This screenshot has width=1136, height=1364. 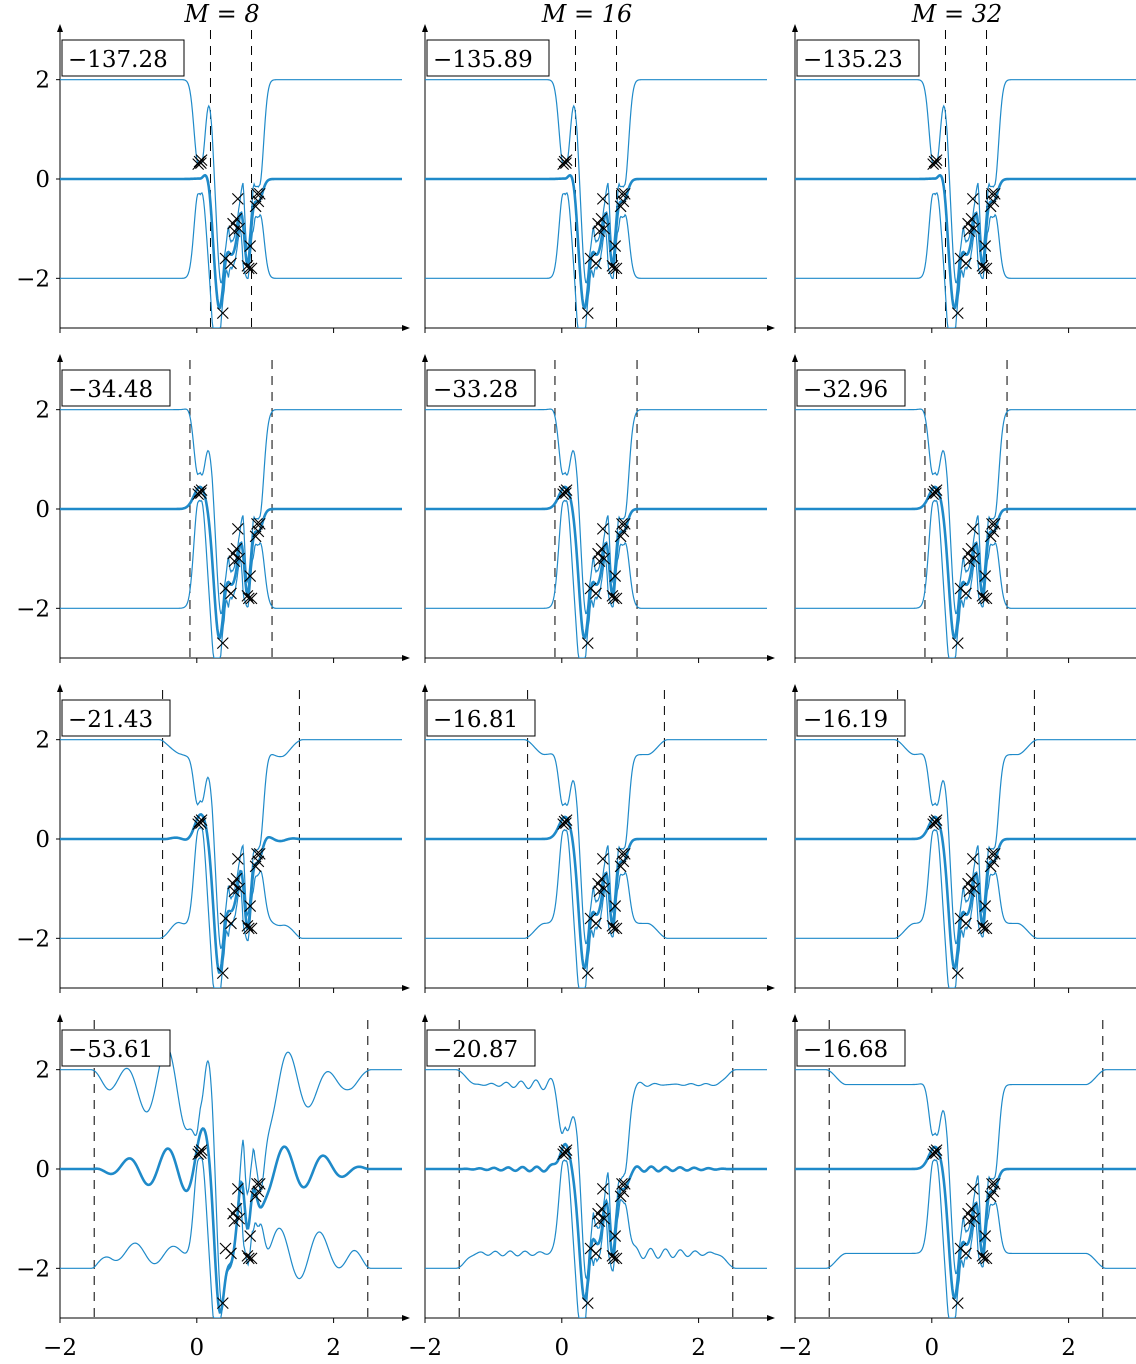 What do you see at coordinates (110, 390) in the screenshot?
I see `score-label: −34.48` at bounding box center [110, 390].